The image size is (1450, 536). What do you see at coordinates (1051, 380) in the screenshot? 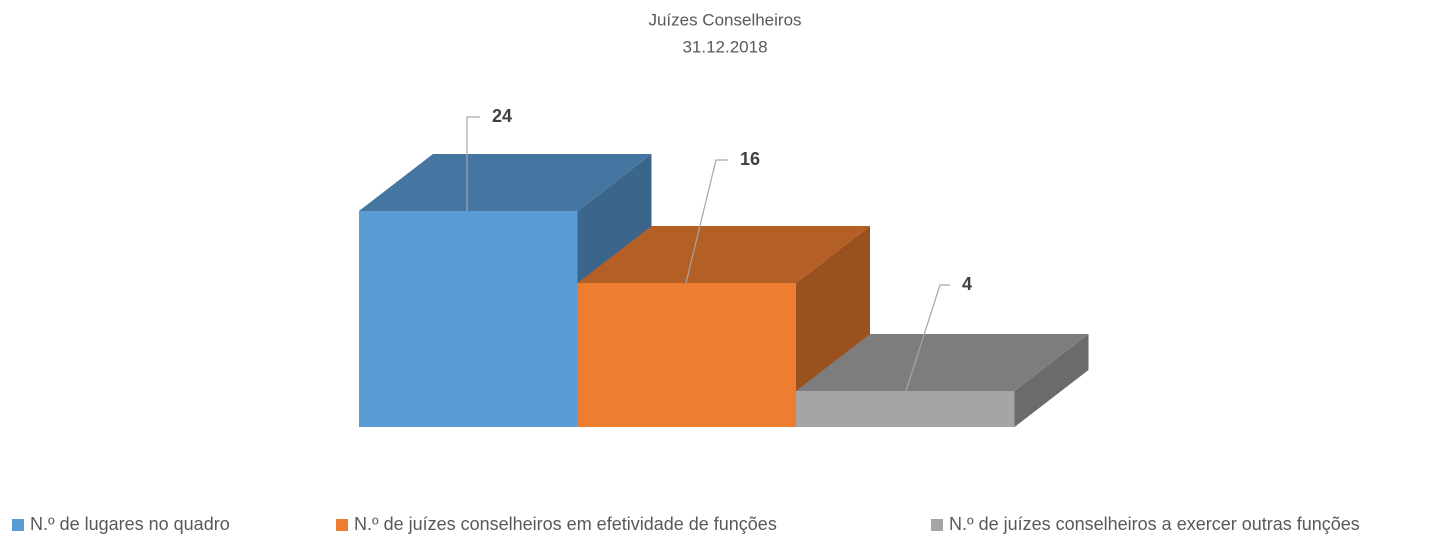
I see `bar-side` at bounding box center [1051, 380].